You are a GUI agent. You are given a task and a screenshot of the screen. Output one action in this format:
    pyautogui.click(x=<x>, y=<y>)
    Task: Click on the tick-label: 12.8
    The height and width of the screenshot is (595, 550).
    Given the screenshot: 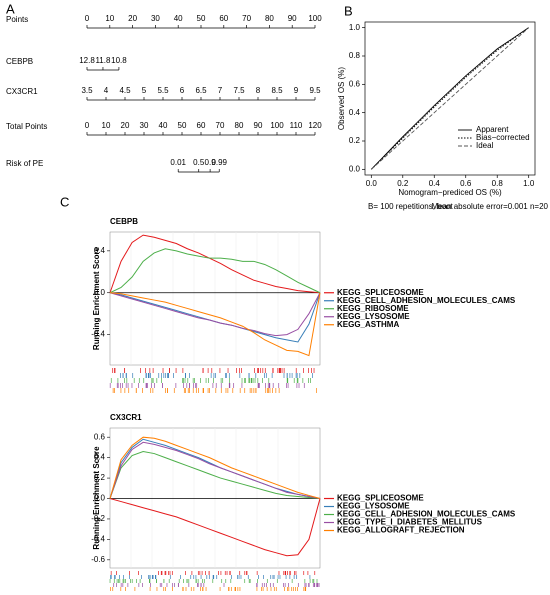 What is the action you would take?
    pyautogui.click(x=87, y=60)
    